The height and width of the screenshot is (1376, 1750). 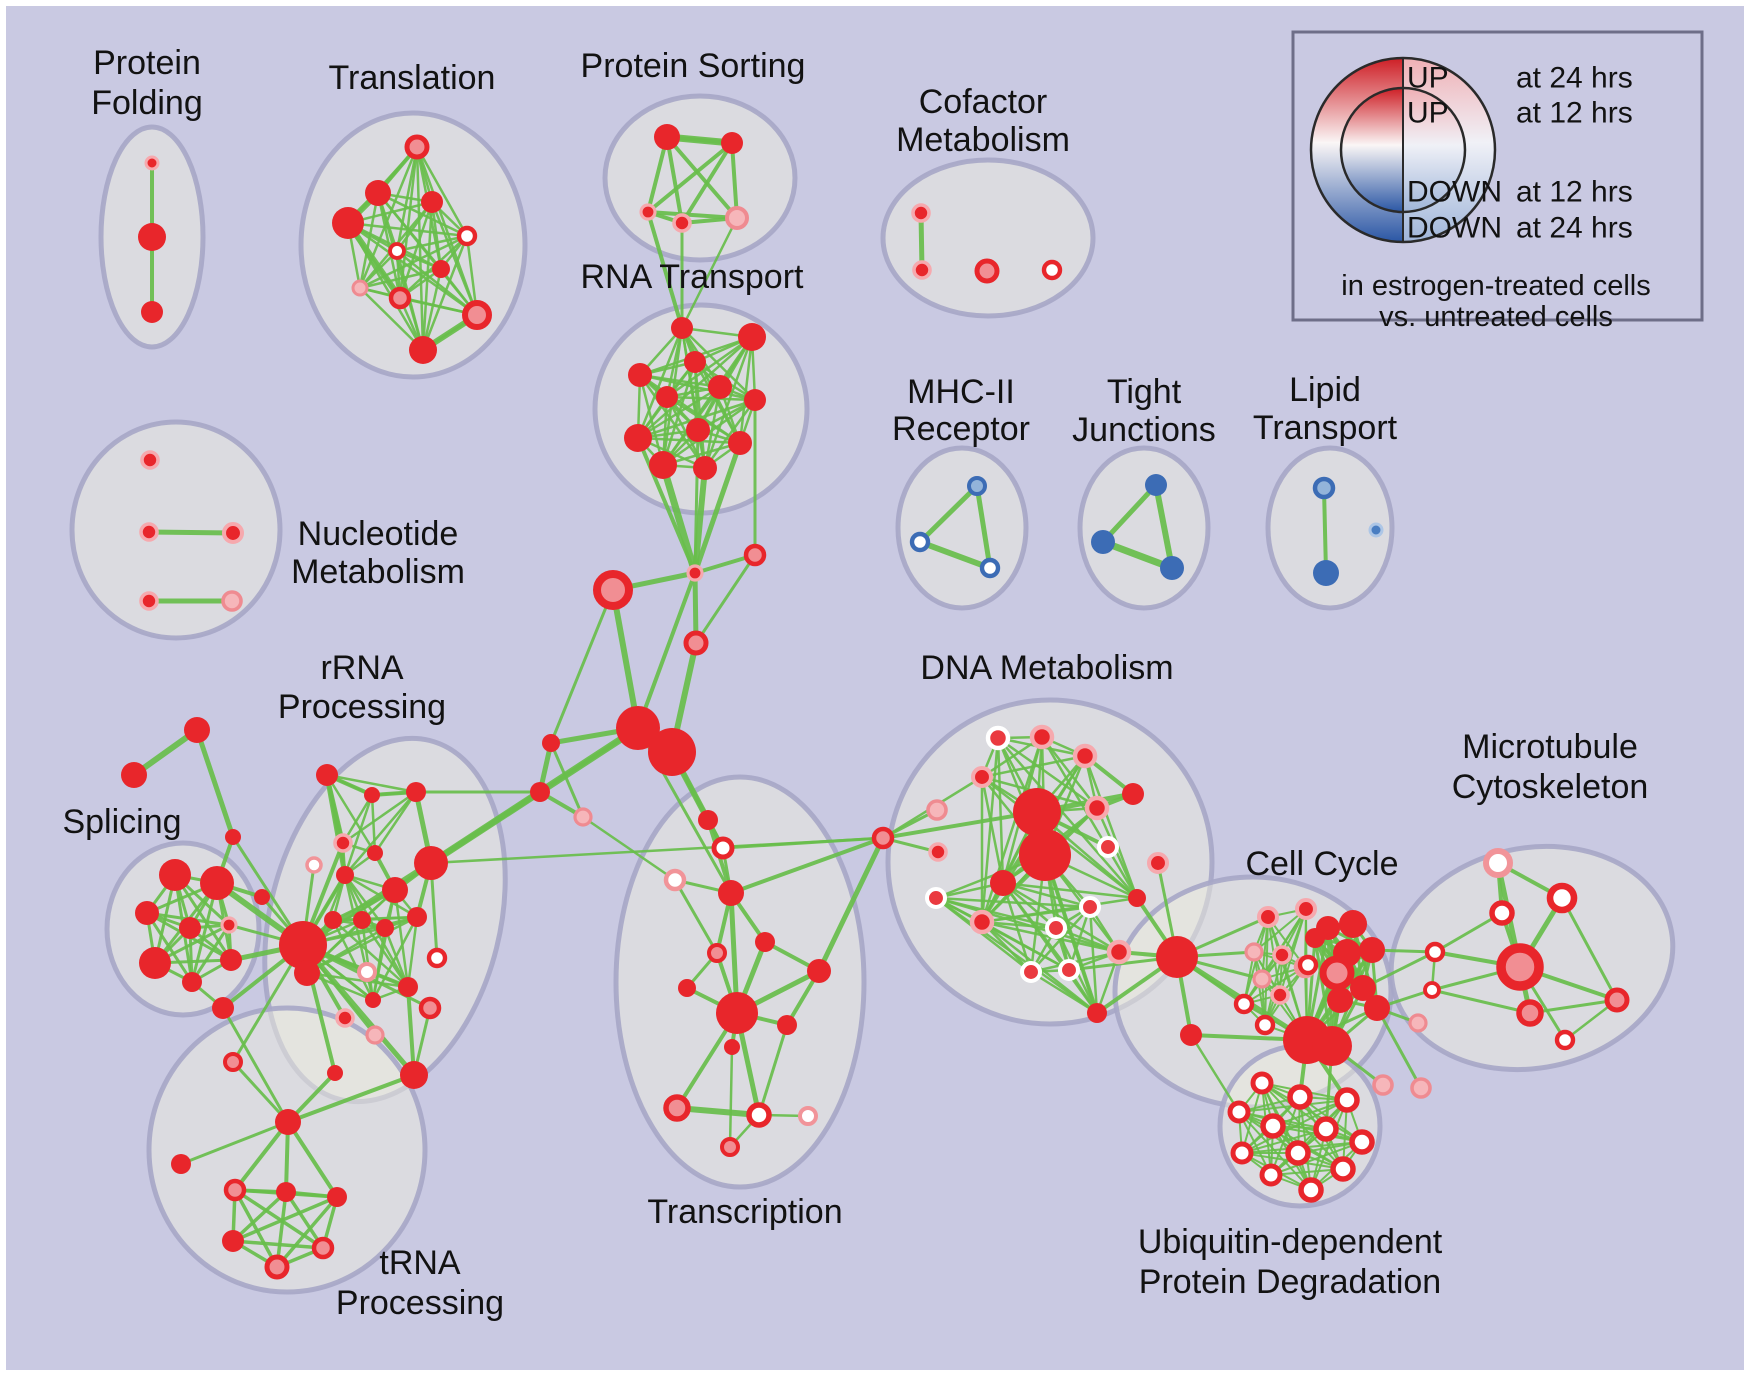 What do you see at coordinates (337, 1197) in the screenshot?
I see `node-TN4` at bounding box center [337, 1197].